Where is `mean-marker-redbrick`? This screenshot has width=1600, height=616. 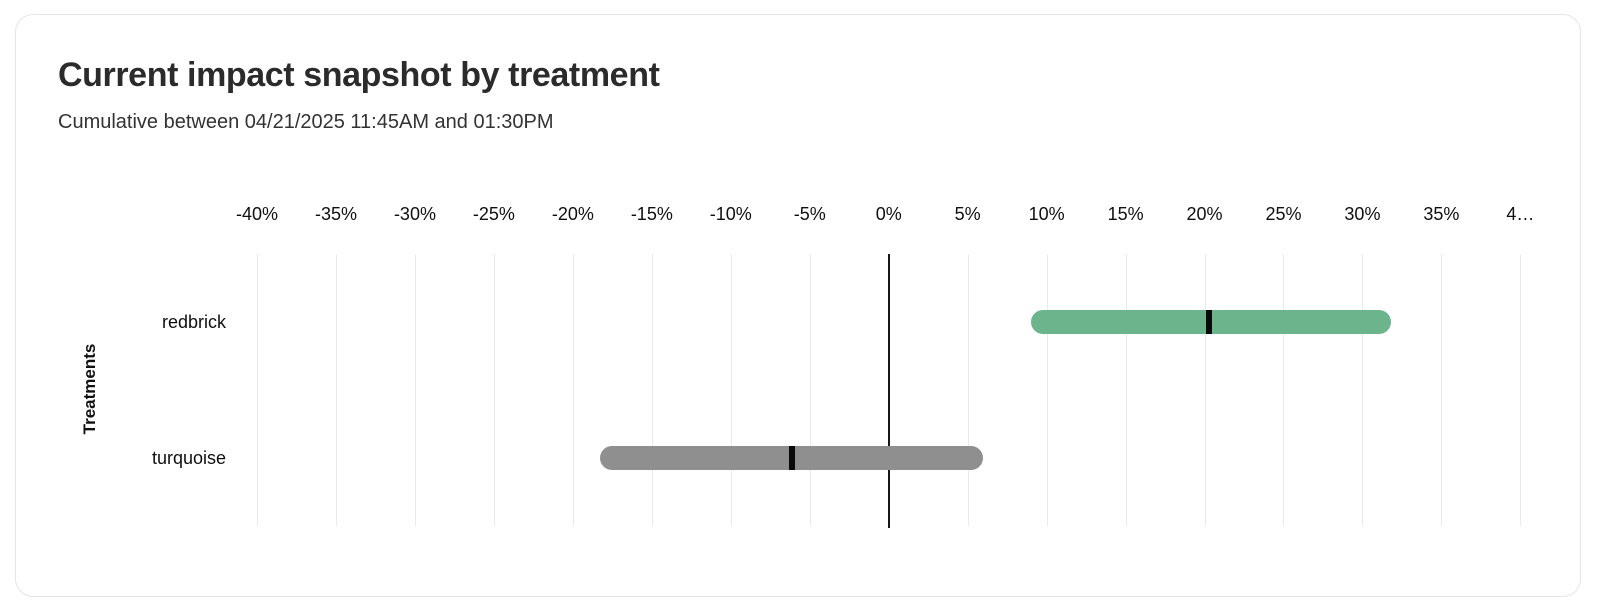 mean-marker-redbrick is located at coordinates (1209, 322).